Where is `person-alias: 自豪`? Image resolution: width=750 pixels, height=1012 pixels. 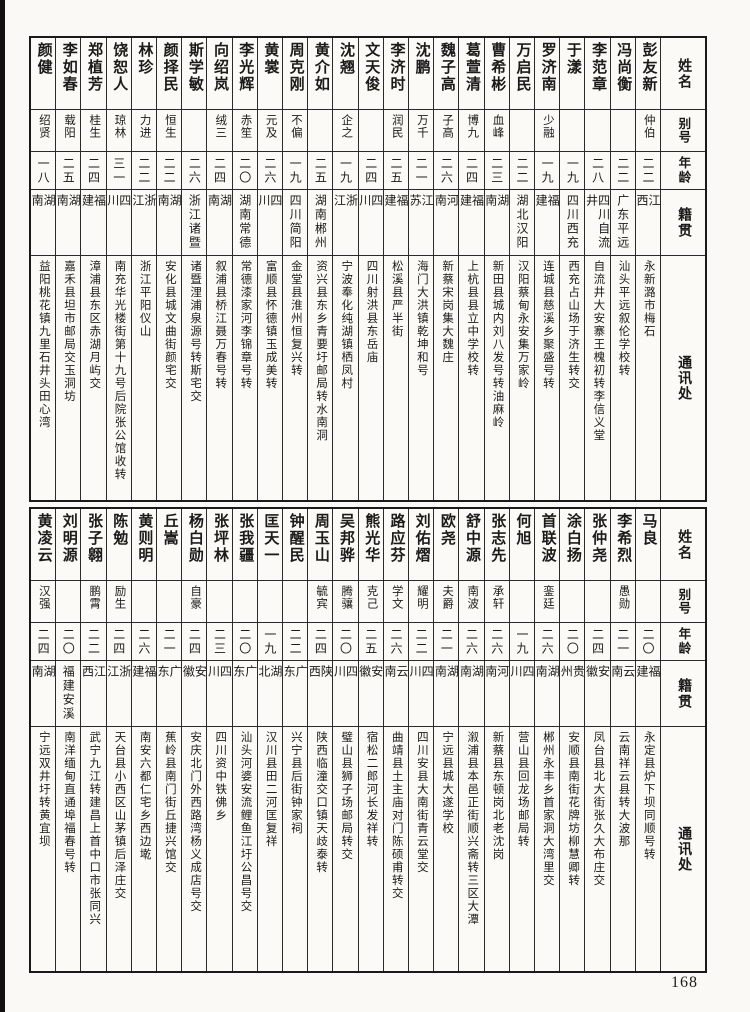 person-alias: 自豪 is located at coordinates (195, 597).